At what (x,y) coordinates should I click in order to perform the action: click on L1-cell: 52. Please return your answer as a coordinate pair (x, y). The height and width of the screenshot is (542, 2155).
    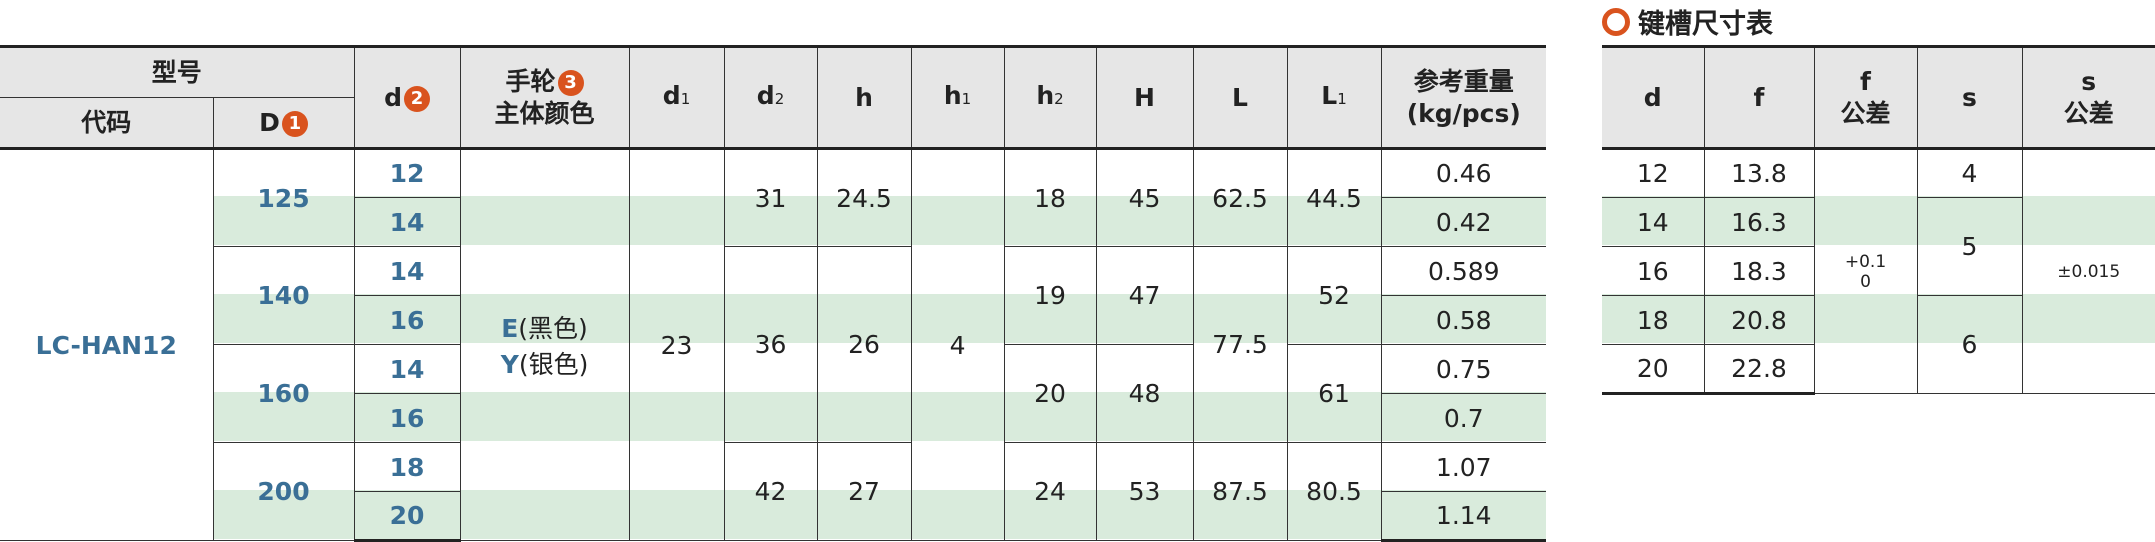
    Looking at the image, I should click on (1334, 295).